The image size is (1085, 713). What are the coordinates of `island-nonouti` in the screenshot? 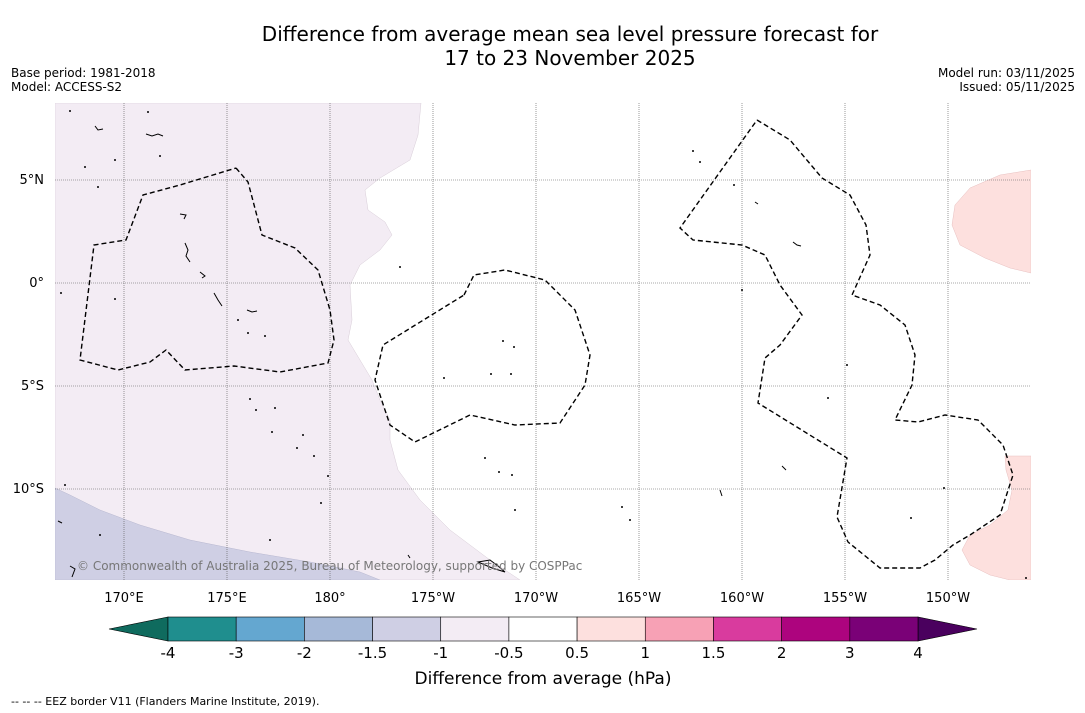 It's located at (202, 275).